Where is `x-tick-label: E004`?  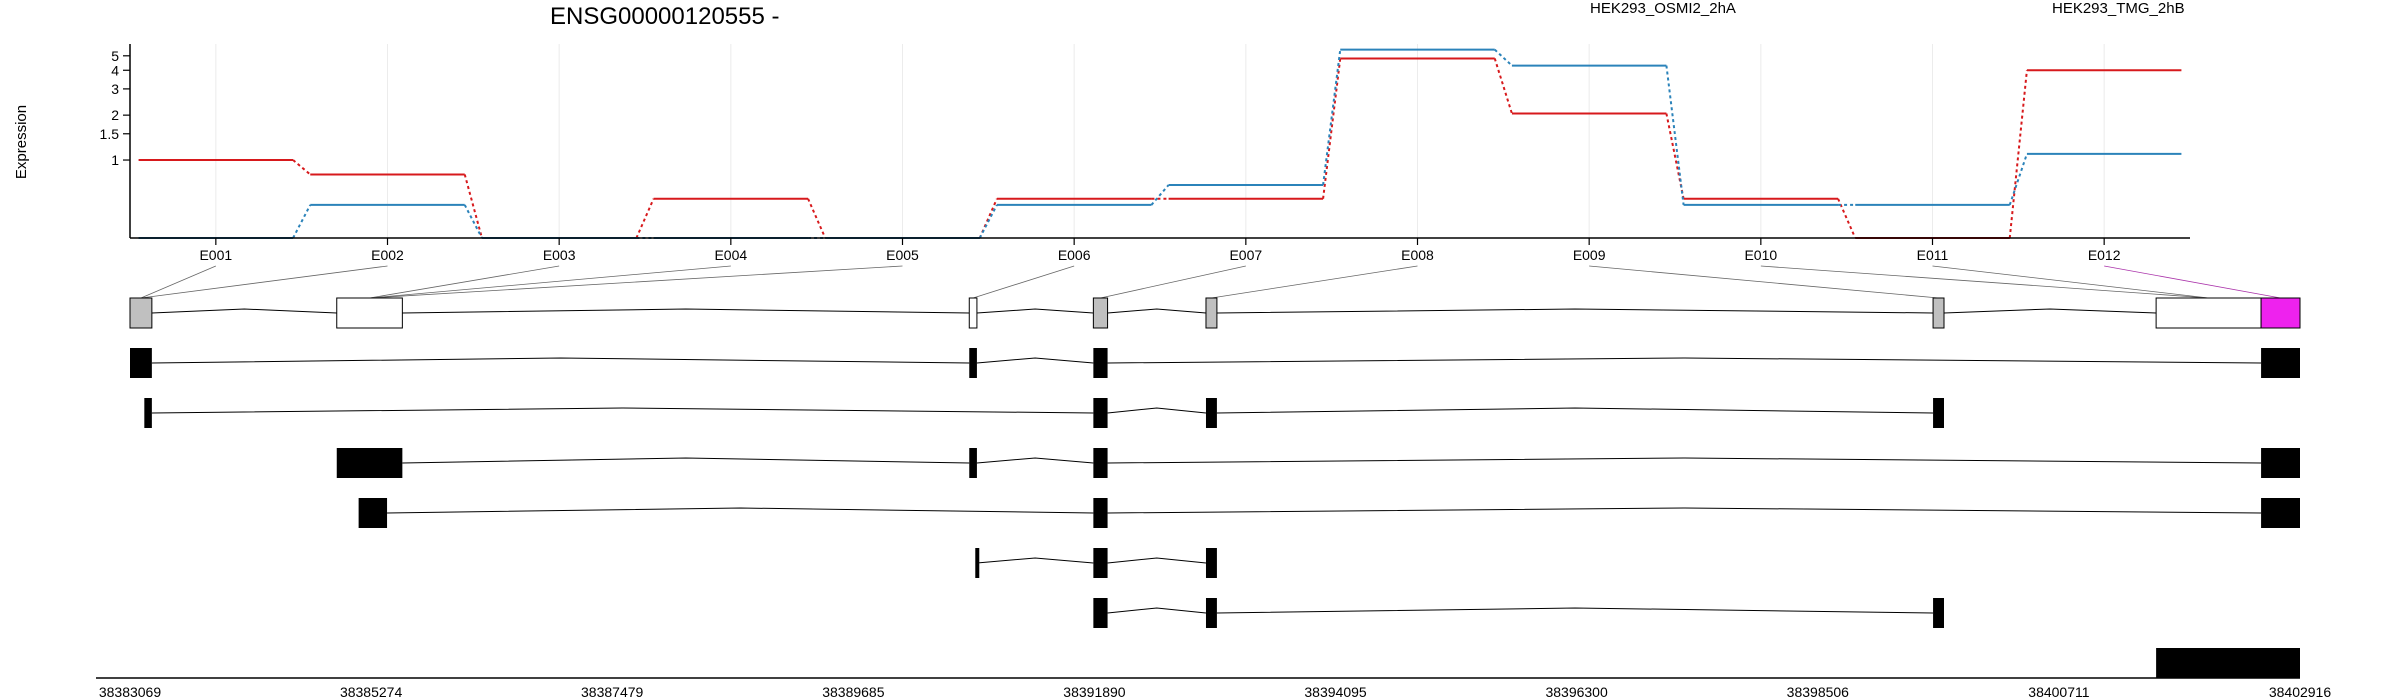 x-tick-label: E004 is located at coordinates (730, 255).